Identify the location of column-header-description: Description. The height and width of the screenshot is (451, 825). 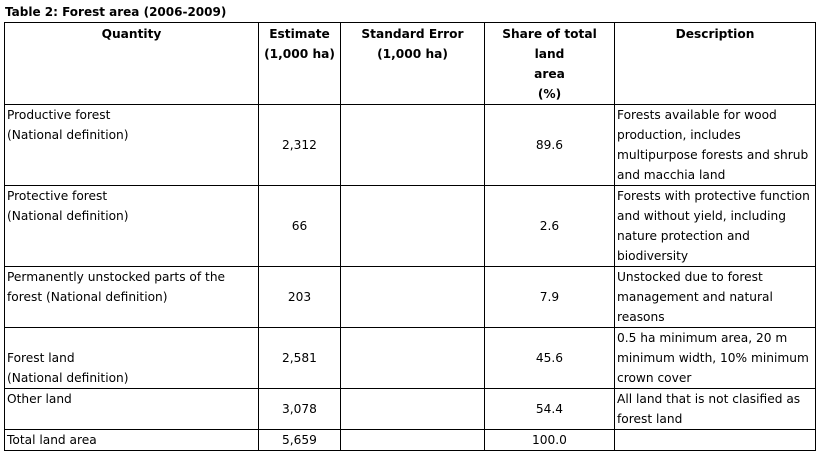
(715, 63).